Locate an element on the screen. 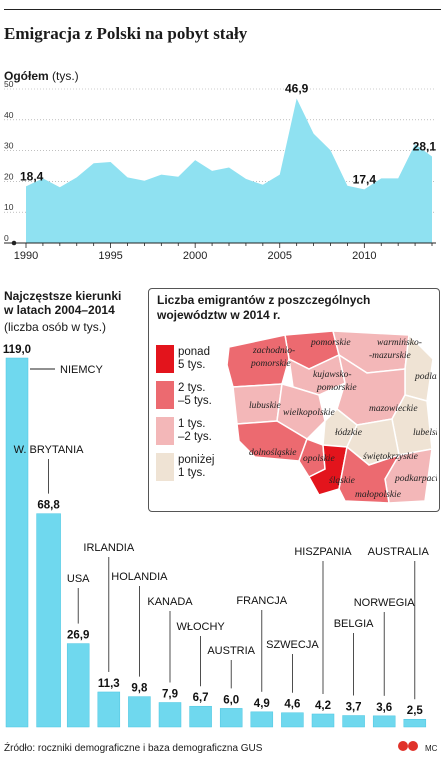  y-tick-label: 0 is located at coordinates (6, 238).